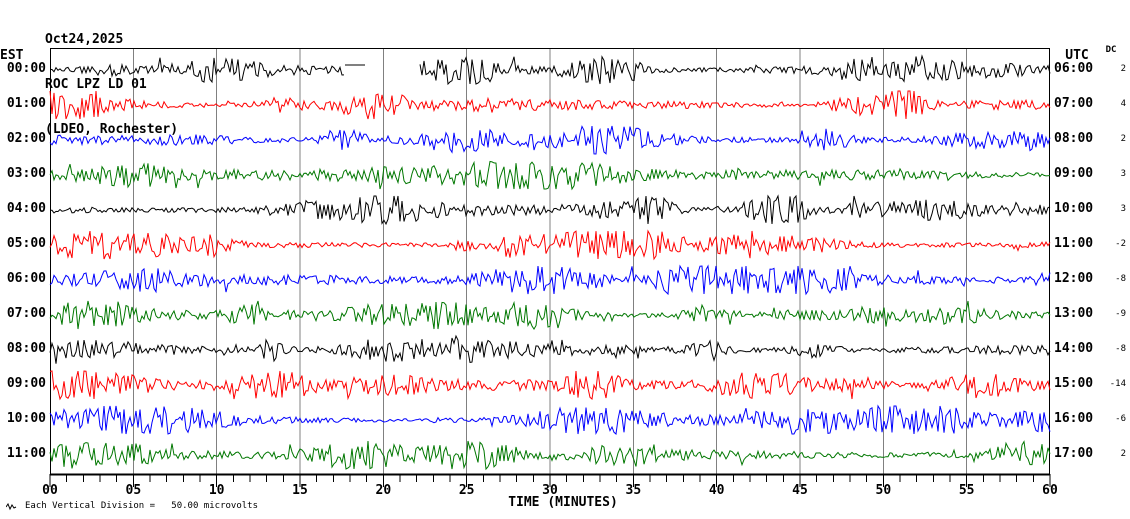  I want to click on utc-time-label: 15:00, so click(1074, 383).